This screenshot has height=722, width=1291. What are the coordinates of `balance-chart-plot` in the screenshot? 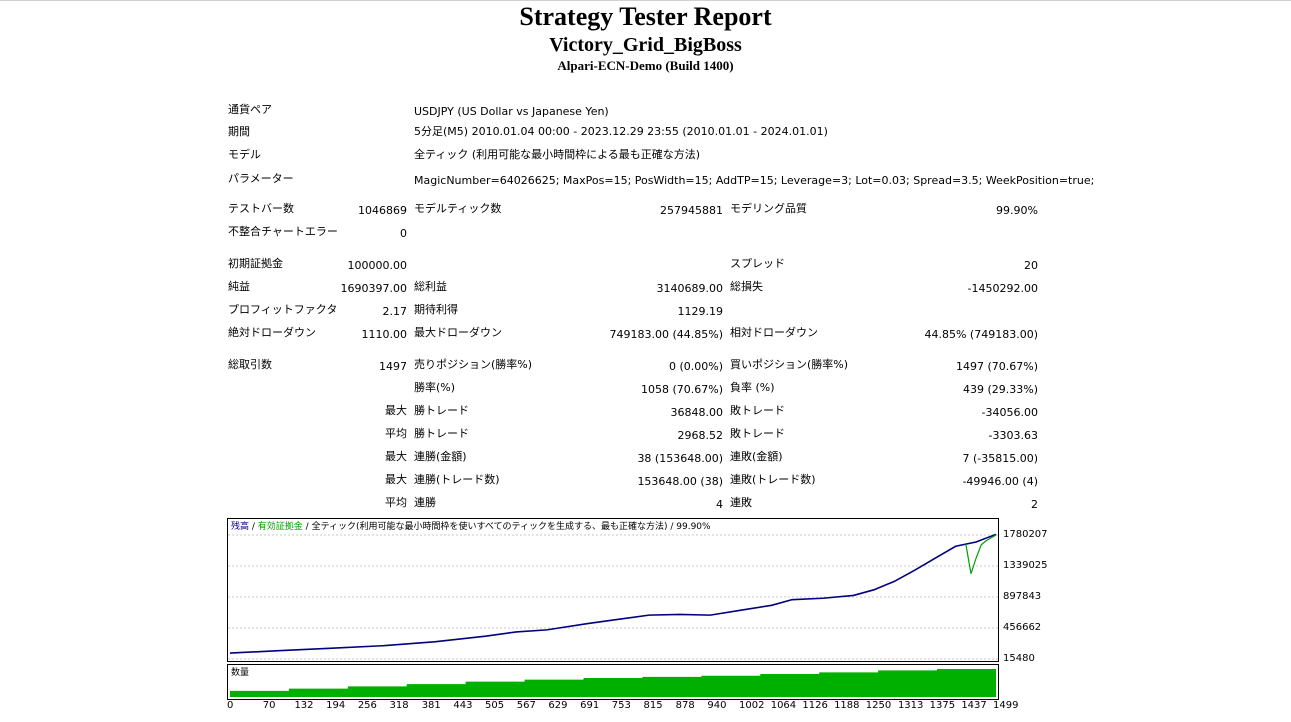 It's located at (613, 596).